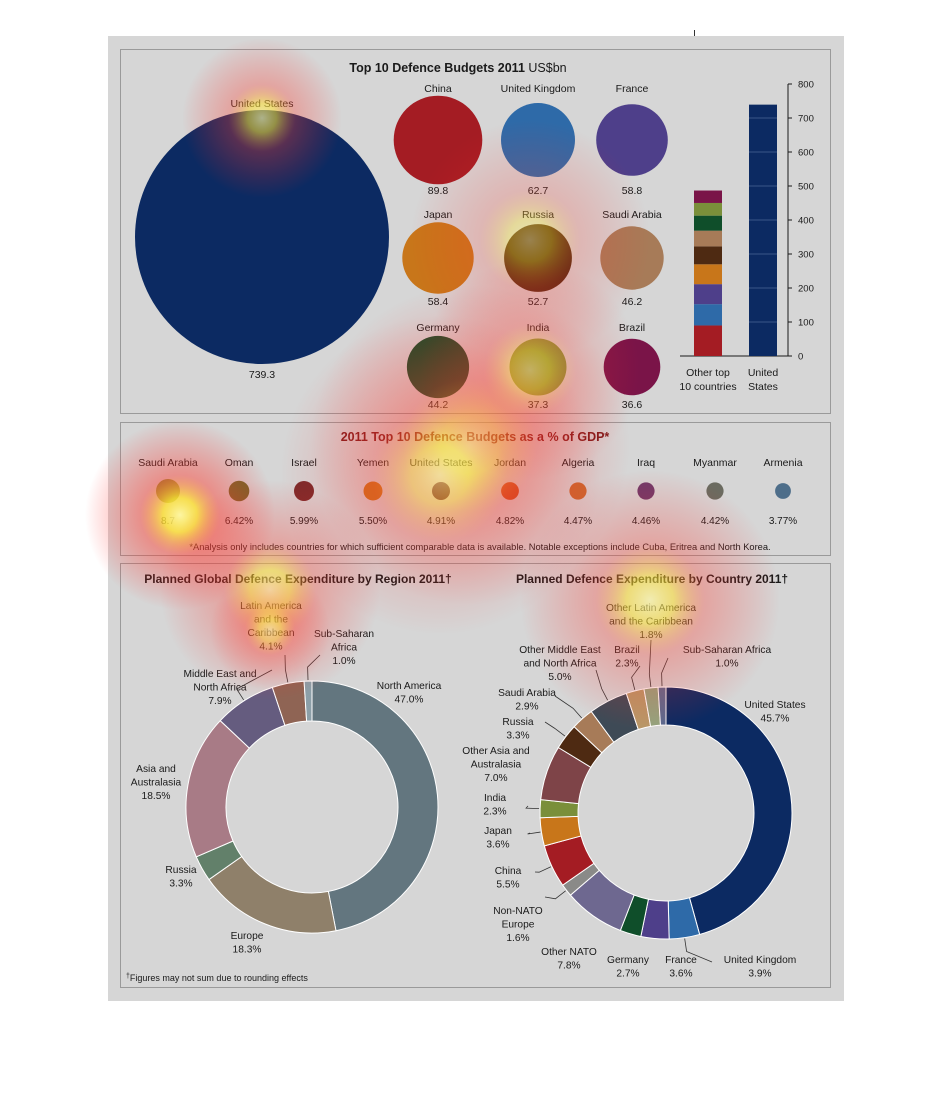 Image resolution: width=952 pixels, height=1096 pixels. I want to click on donut-country-label-japan-1: Japan, so click(498, 831).